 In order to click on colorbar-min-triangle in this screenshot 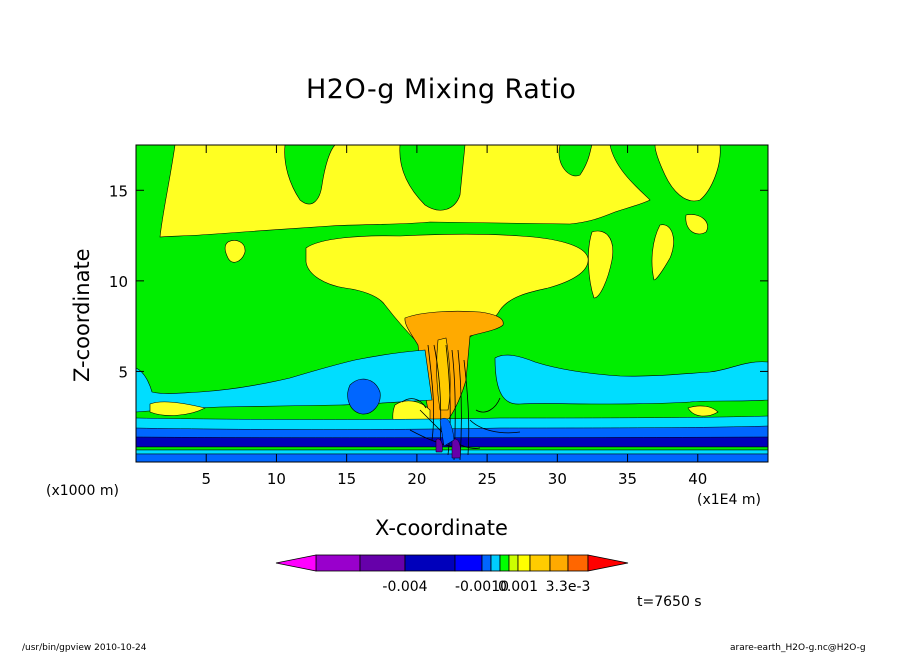, I will do `click(296, 563)`.